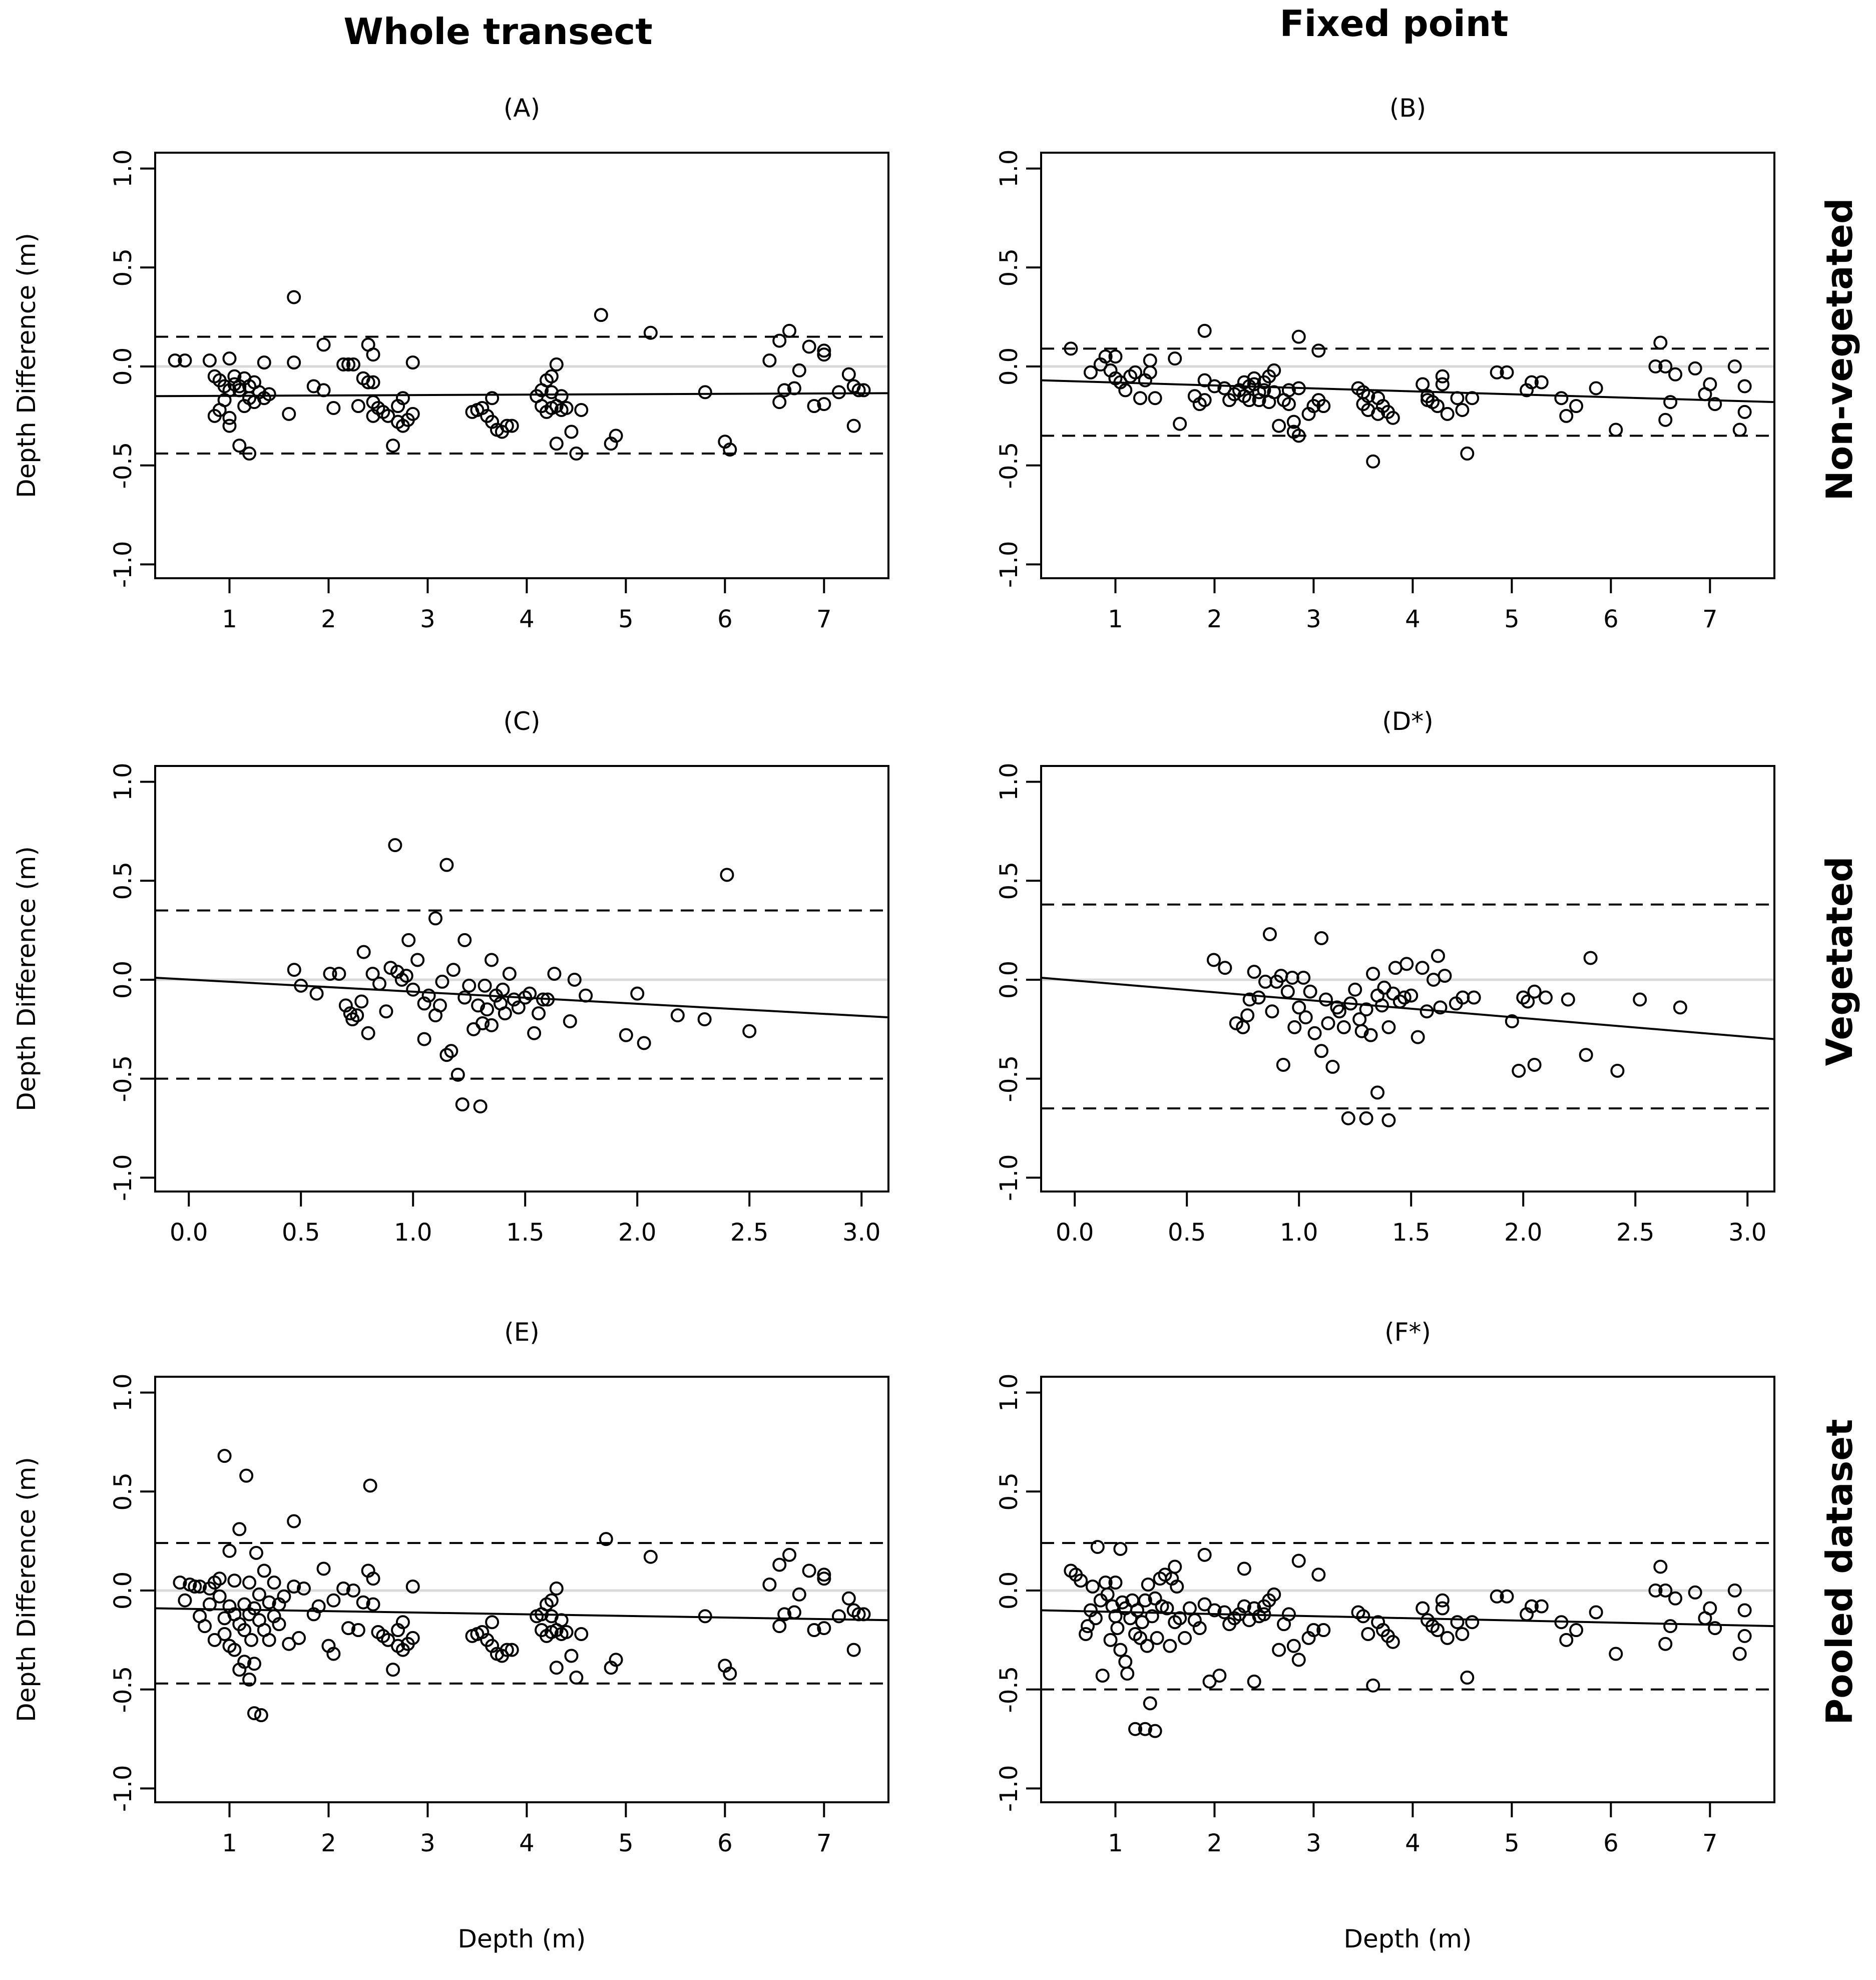  I want to click on x-tick-label: 0.5, so click(1187, 1233).